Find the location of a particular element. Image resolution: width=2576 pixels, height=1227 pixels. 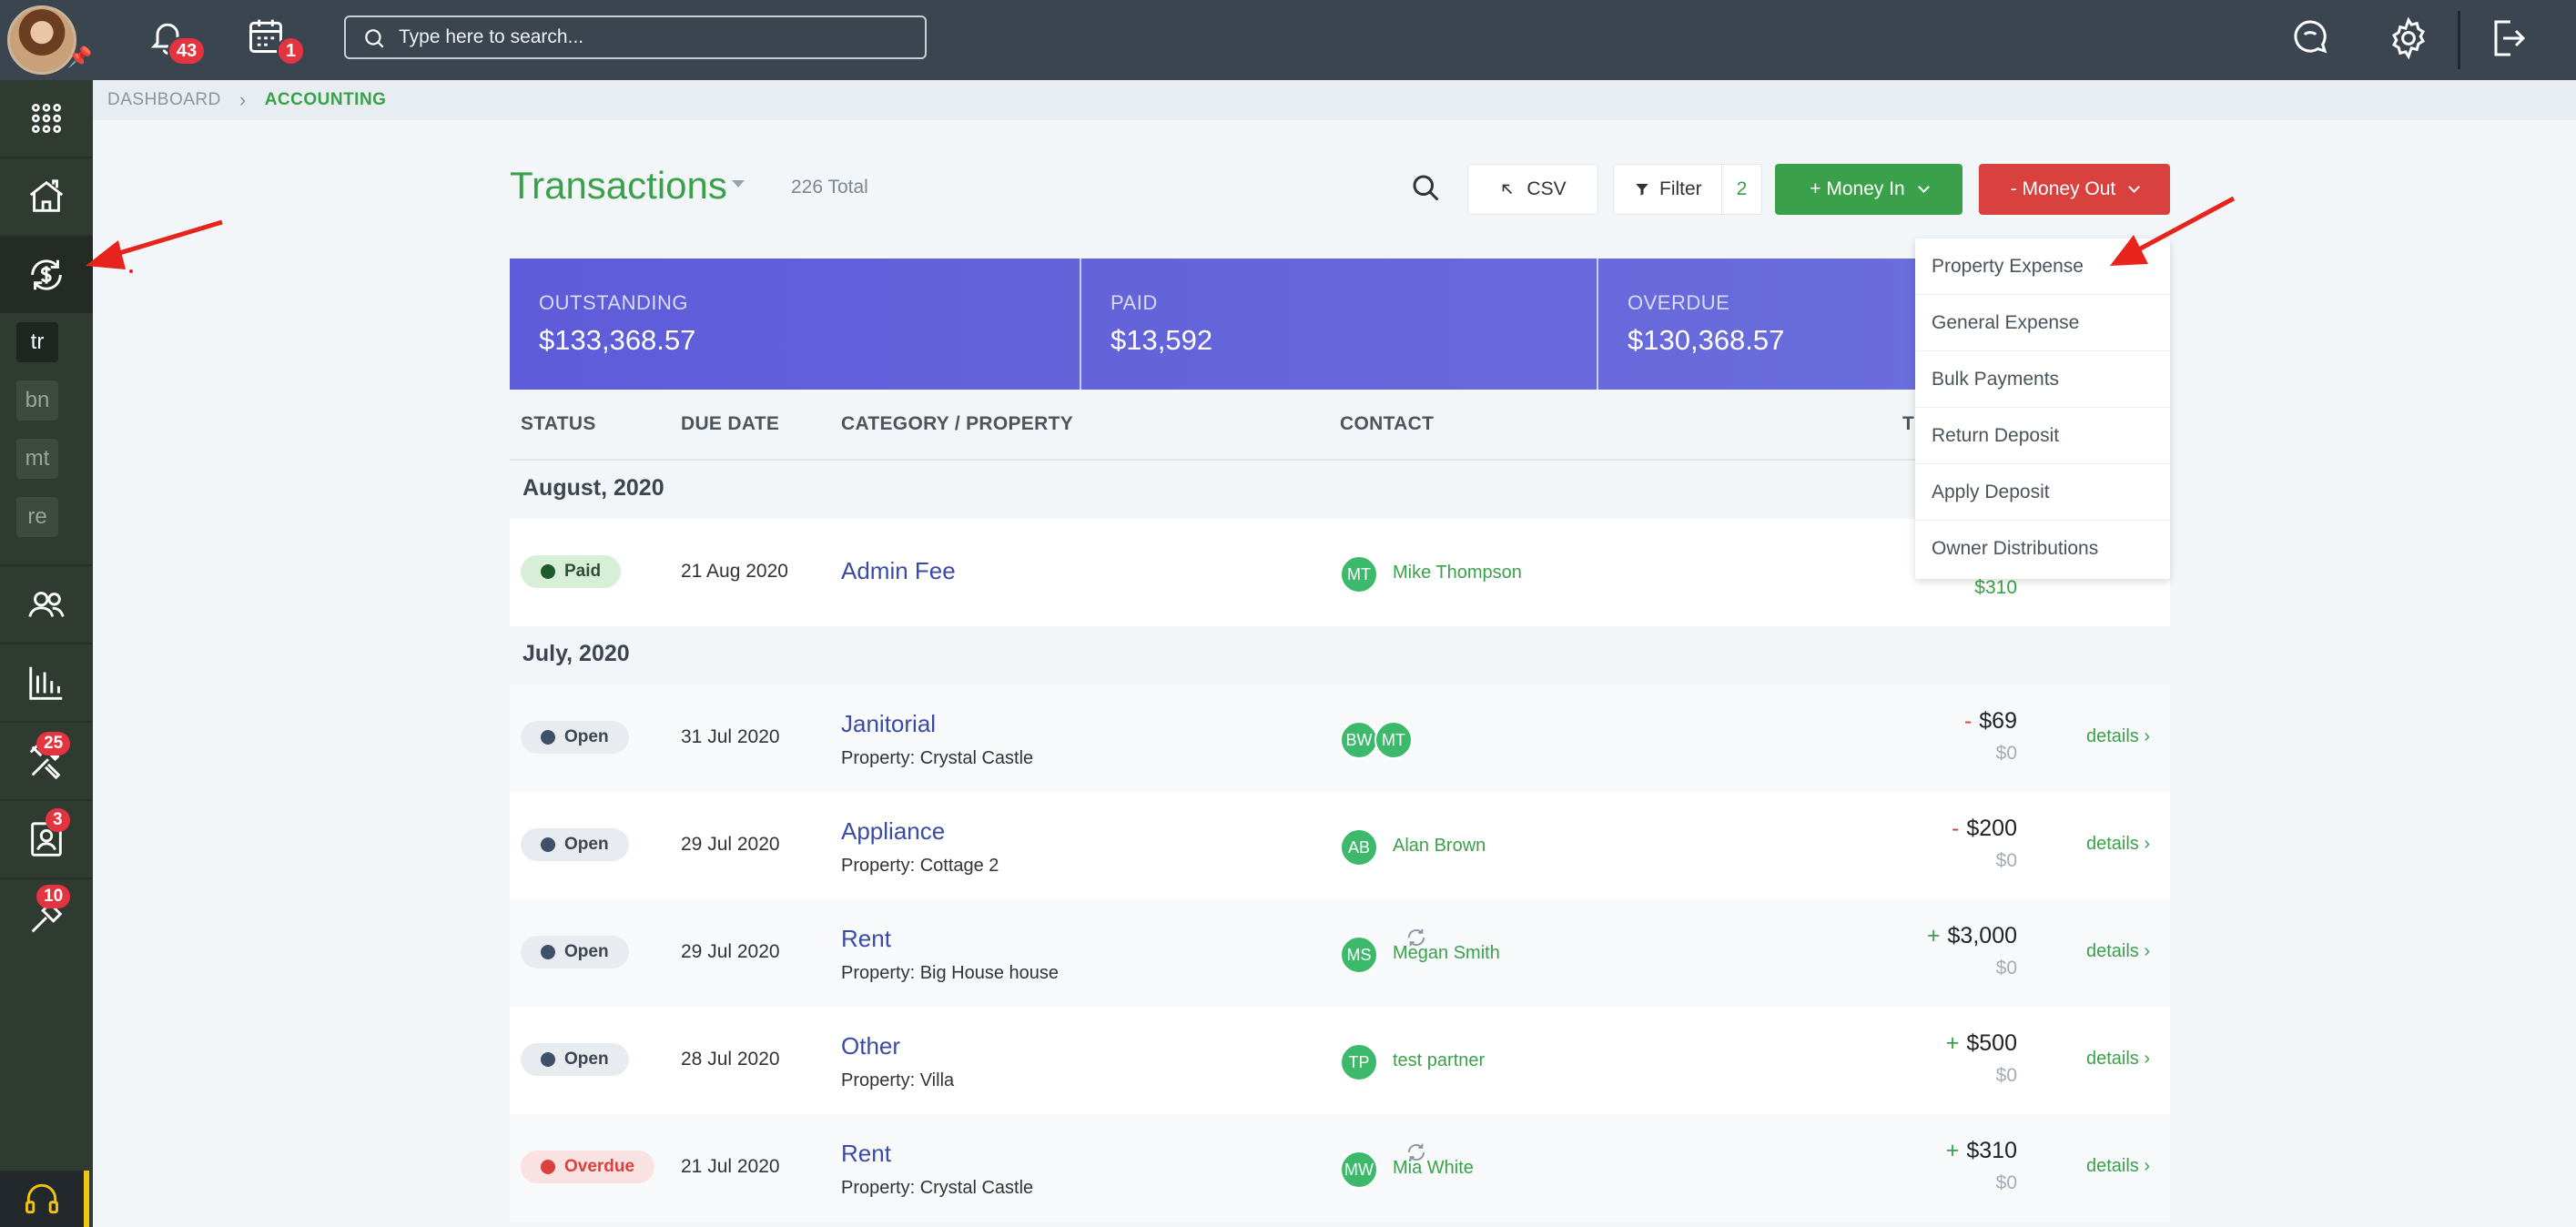

contact-avatar: TP is located at coordinates (1359, 1062).